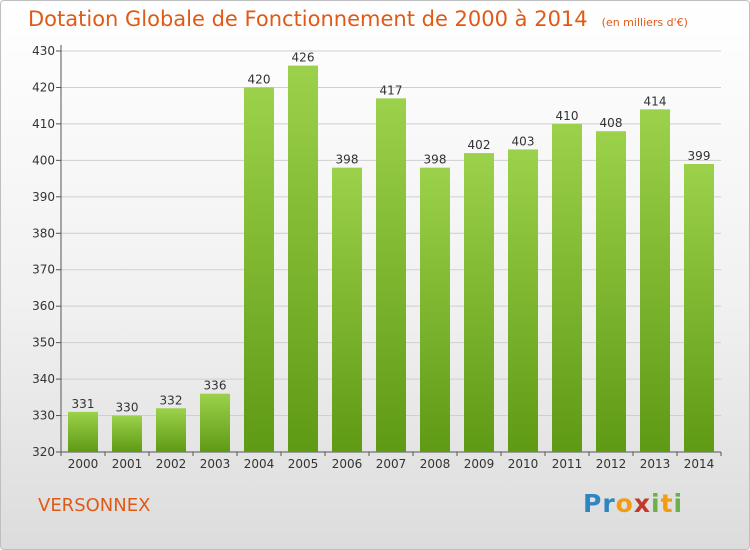 This screenshot has height=550, width=750. I want to click on x-tick-label: 2014, so click(699, 464).